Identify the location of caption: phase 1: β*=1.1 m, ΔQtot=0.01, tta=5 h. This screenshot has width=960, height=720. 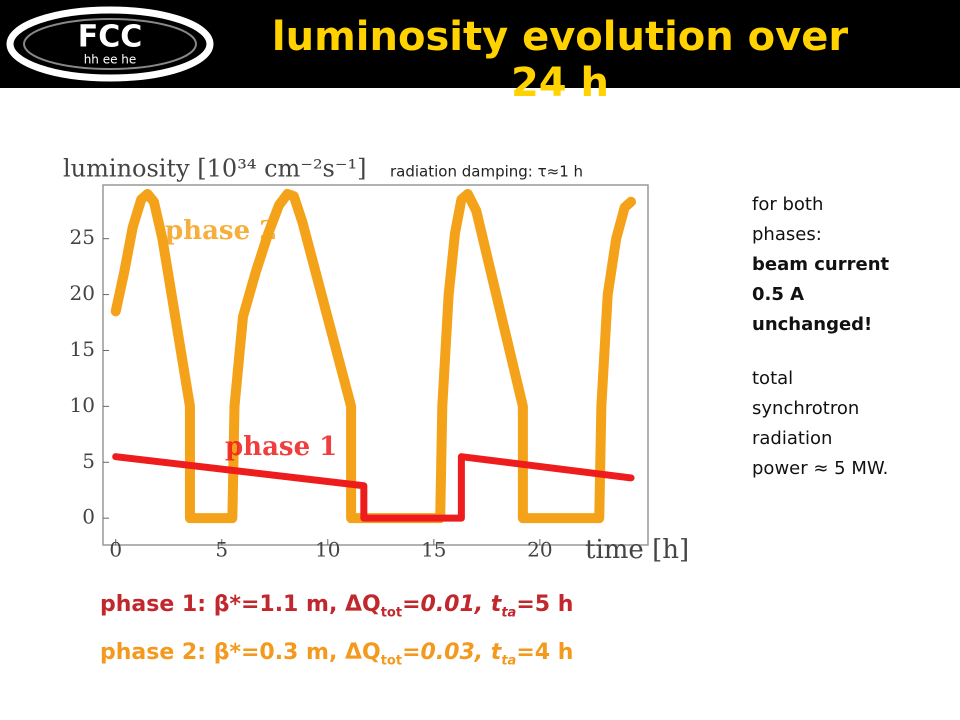
(336, 606).